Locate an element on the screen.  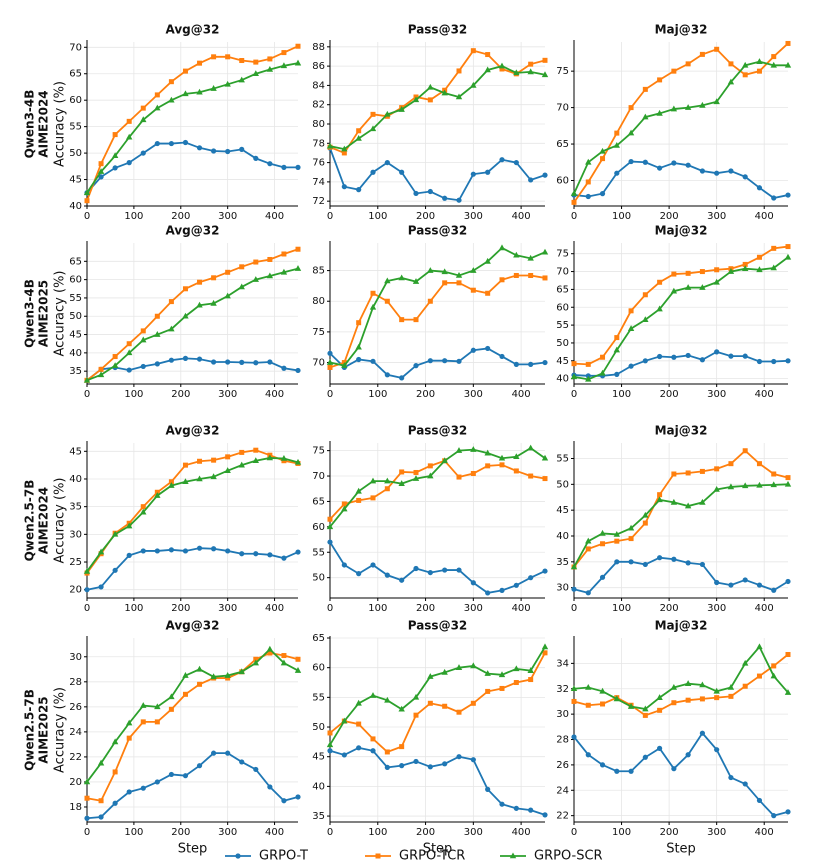
y-tick-label: 45 is located at coordinates (318, 757).